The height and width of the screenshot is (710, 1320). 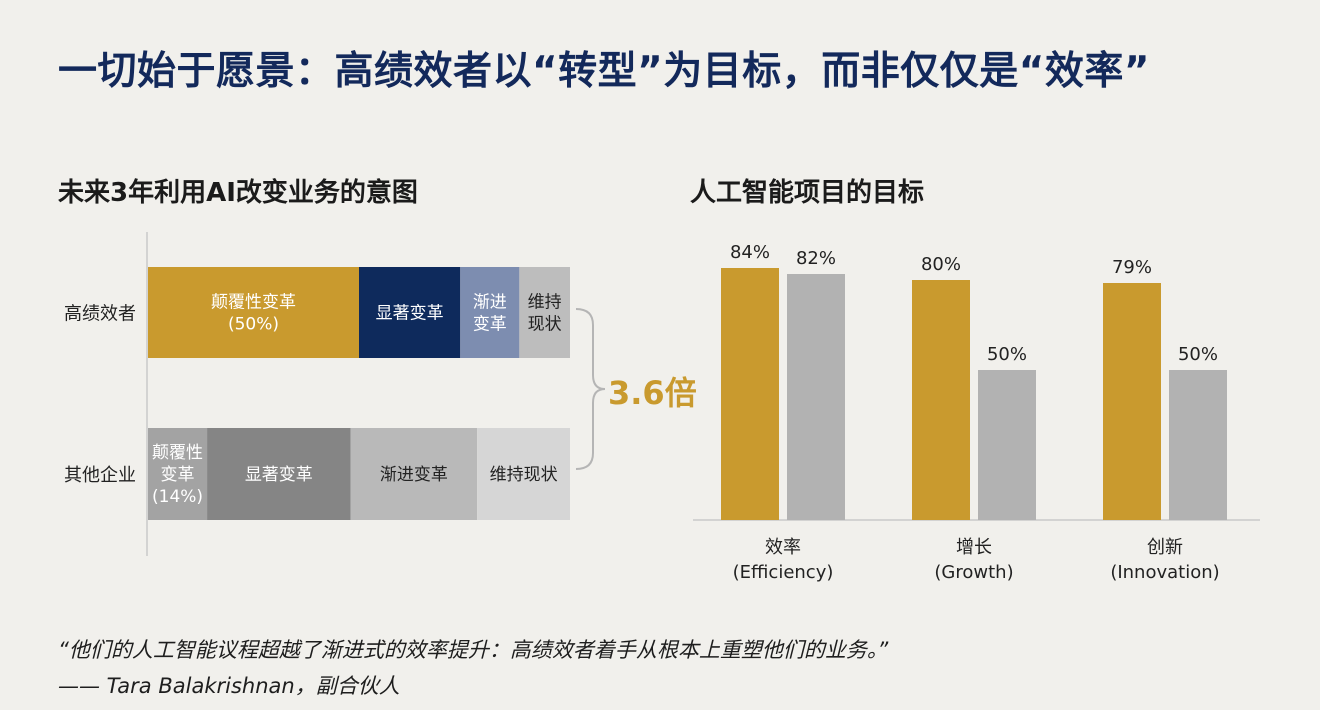 What do you see at coordinates (100, 314) in the screenshot?
I see `row-label-0: 高绩效者` at bounding box center [100, 314].